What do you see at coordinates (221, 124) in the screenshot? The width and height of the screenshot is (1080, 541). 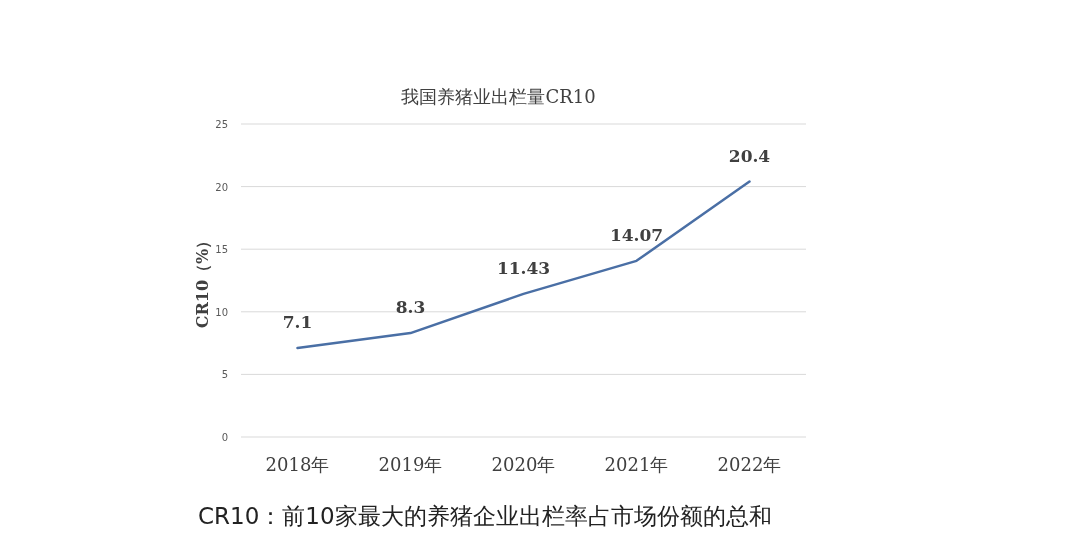 I see `y-tick-label: 25` at bounding box center [221, 124].